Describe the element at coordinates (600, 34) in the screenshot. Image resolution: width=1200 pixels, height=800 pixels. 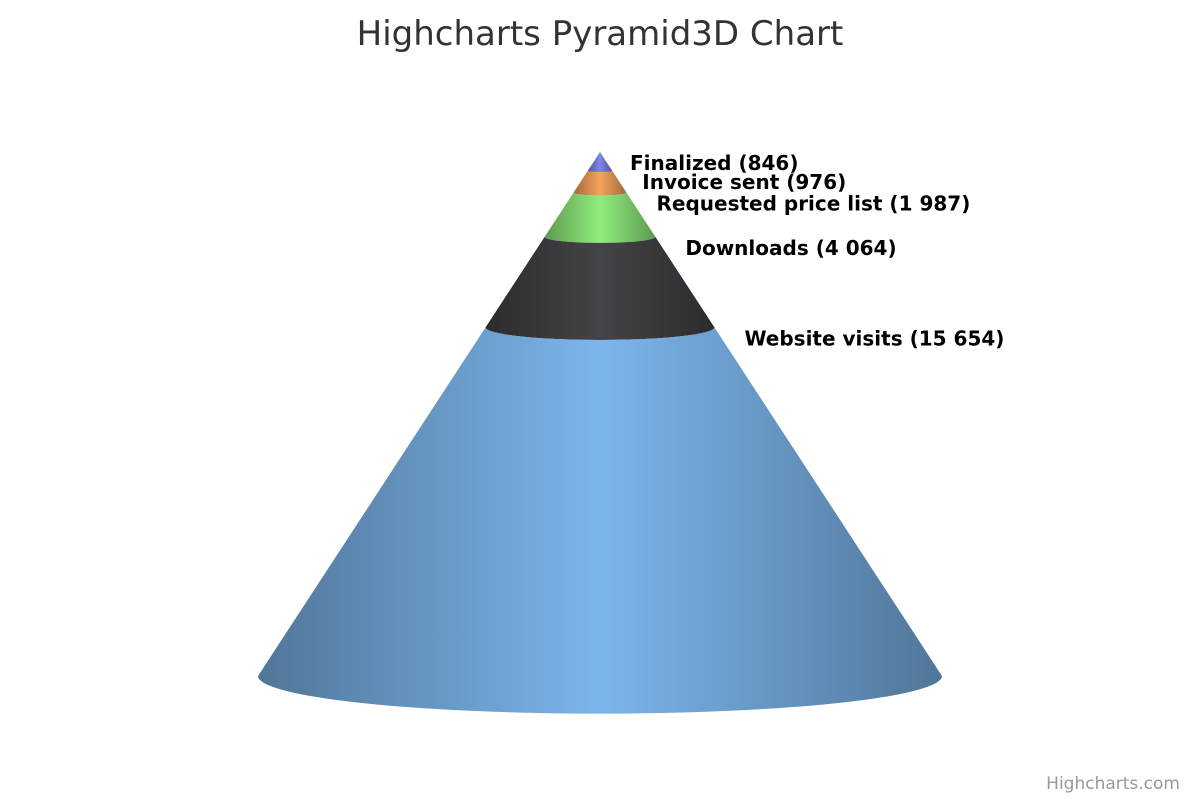
I see `chart-title: Highcharts Pyramid3D Chart` at that location.